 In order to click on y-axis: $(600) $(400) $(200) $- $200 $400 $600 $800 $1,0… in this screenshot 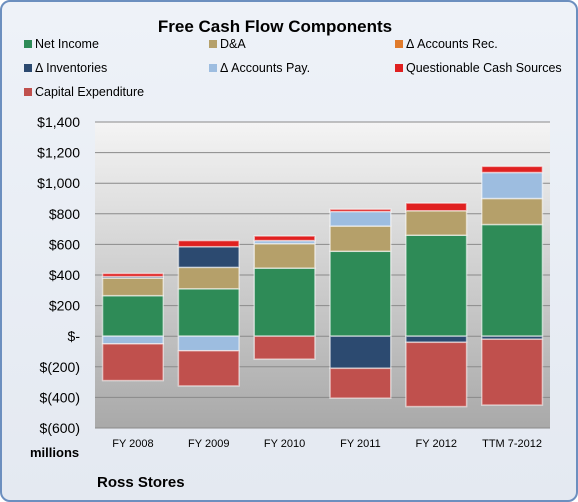, I will do `click(58, 275)`.